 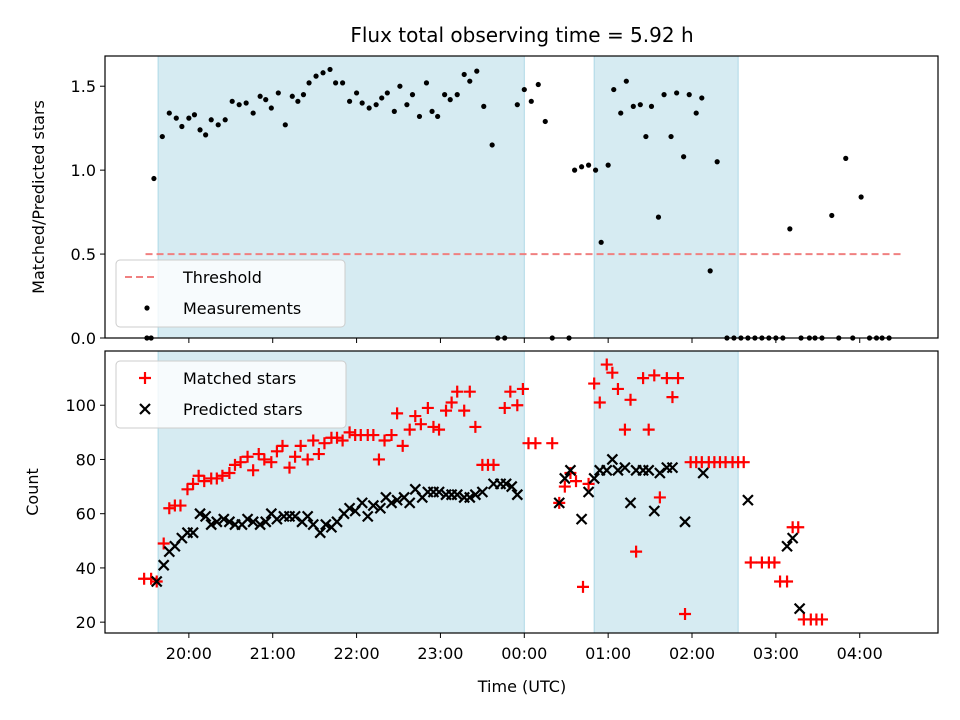 What do you see at coordinates (80, 405) in the screenshot?
I see `y-tick-label: 100` at bounding box center [80, 405].